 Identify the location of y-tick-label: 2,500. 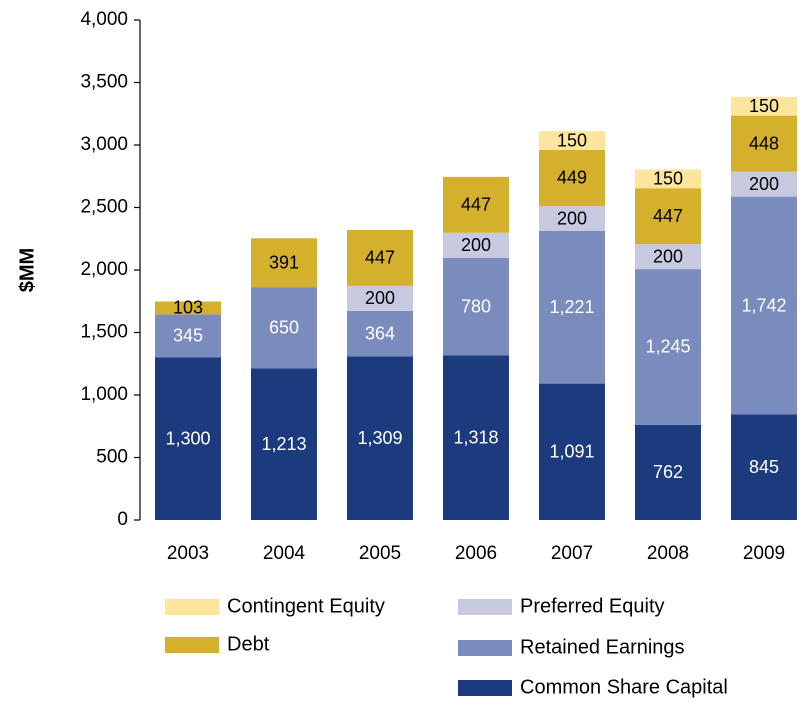
(104, 207).